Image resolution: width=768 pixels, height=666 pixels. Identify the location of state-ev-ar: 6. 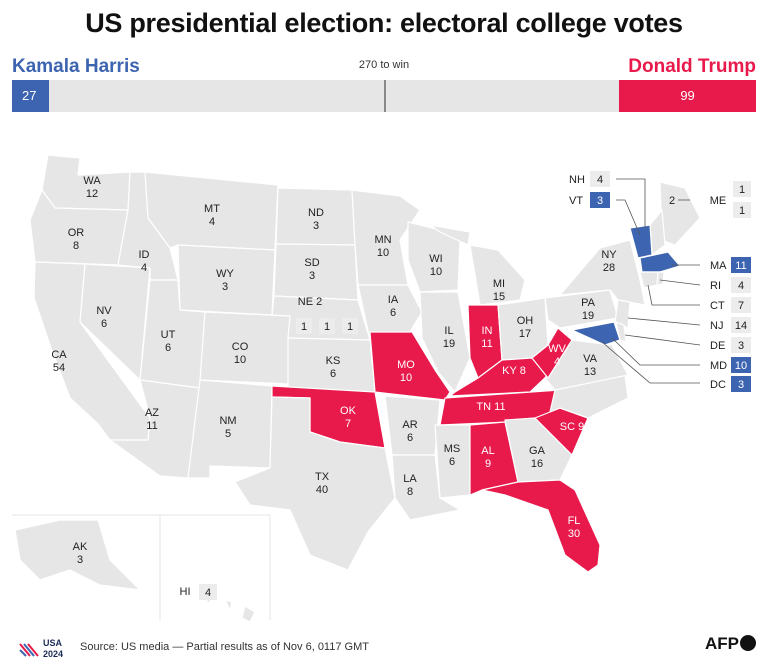
(410, 438).